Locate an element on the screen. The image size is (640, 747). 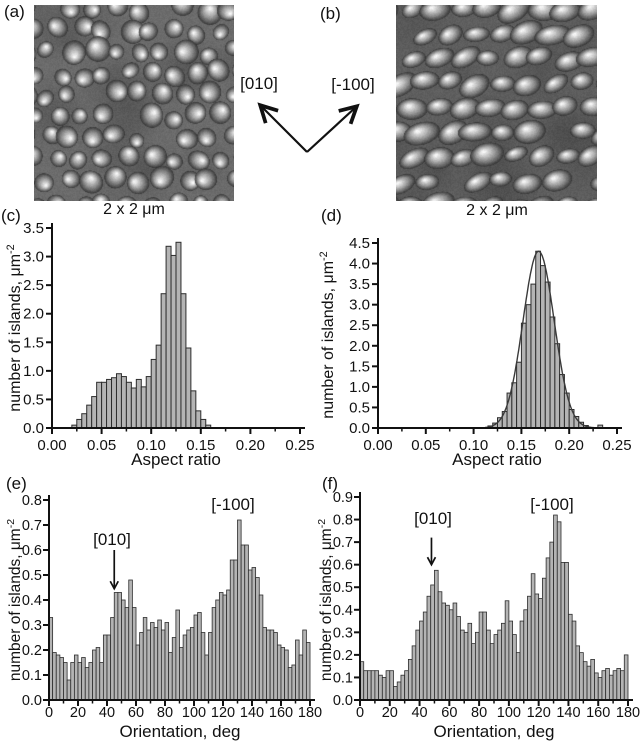
y-tick-label: 1.0 is located at coordinates (33, 371).